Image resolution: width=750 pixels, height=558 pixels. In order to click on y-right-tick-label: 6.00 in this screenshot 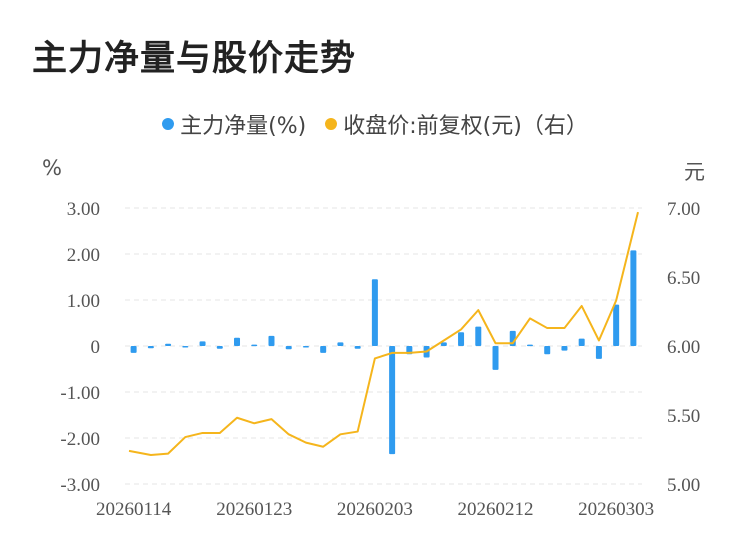, I will do `click(683, 347)`.